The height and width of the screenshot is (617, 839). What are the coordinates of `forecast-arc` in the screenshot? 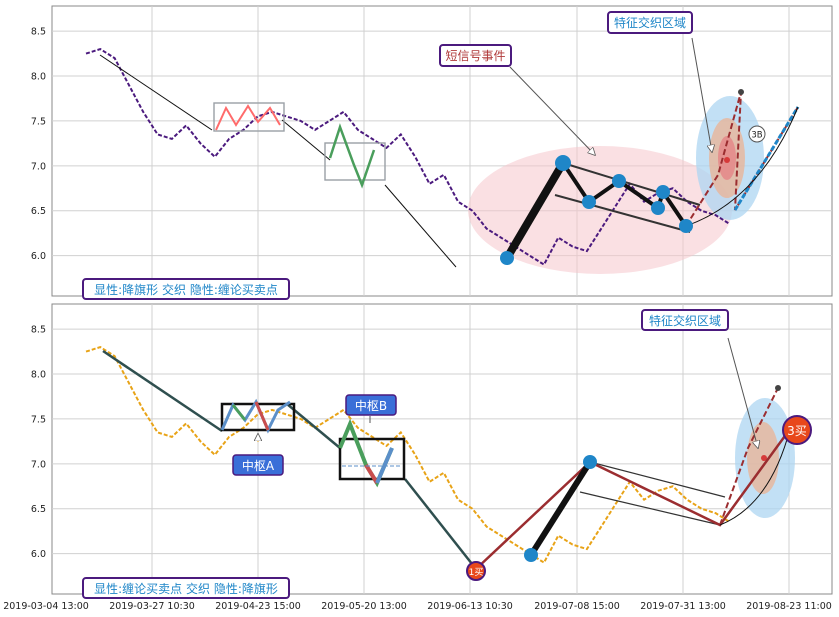 It's located at (742, 166).